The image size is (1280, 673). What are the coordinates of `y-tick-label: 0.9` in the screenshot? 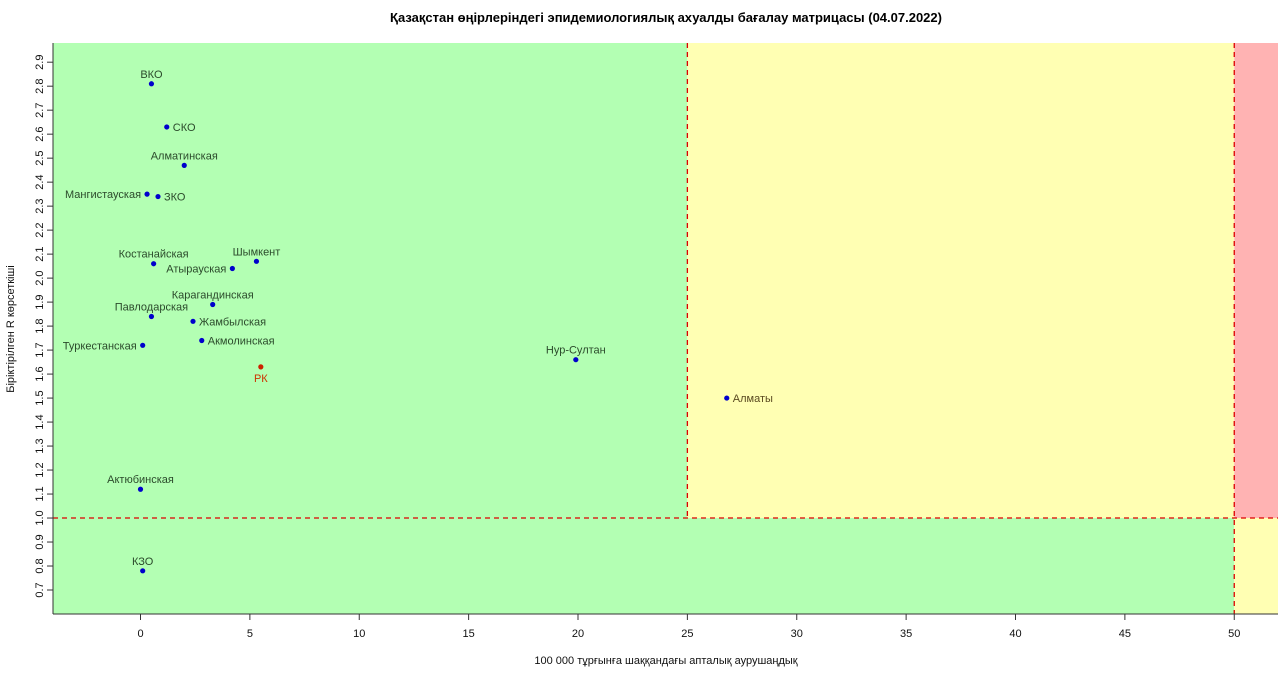 It's located at (40, 541).